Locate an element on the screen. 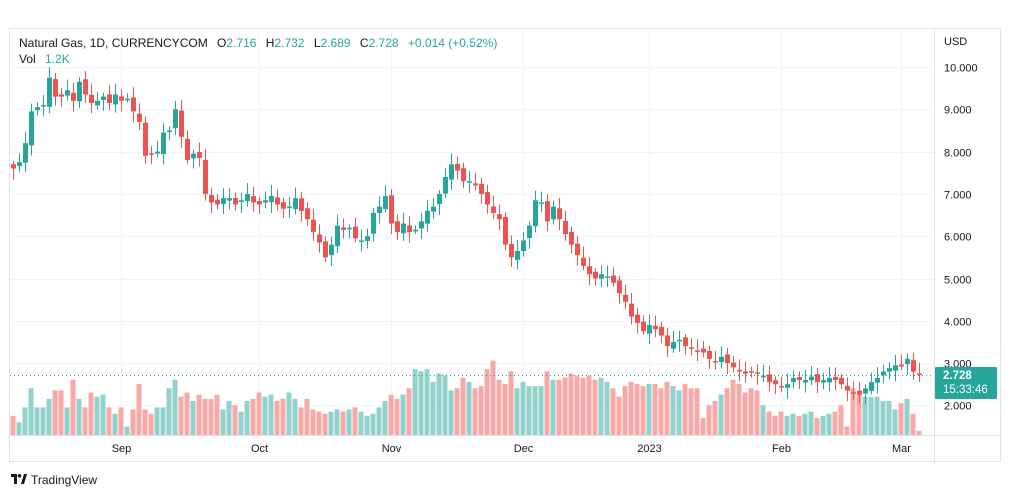 This screenshot has height=498, width=1012. symbol-title: Natural Gas, 1D, CURRENCYCOM is located at coordinates (113, 43).